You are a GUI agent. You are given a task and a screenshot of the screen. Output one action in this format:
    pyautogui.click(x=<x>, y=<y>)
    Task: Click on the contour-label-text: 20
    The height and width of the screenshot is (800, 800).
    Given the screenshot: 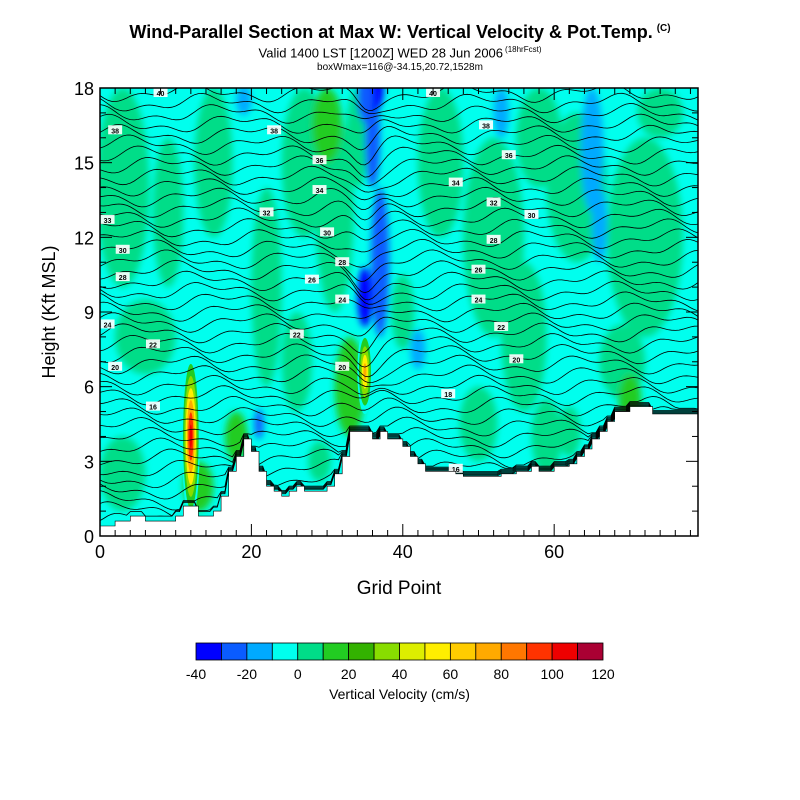 What is the action you would take?
    pyautogui.click(x=516, y=360)
    